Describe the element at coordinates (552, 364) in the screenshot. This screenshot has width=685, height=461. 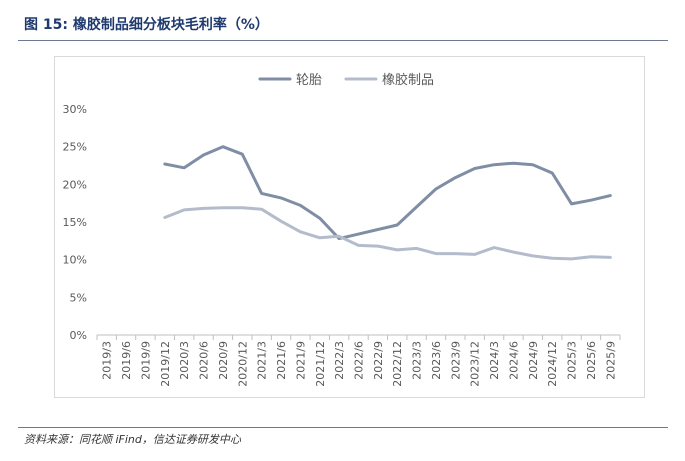
I see `x-tick-label: 2024/12` at that location.